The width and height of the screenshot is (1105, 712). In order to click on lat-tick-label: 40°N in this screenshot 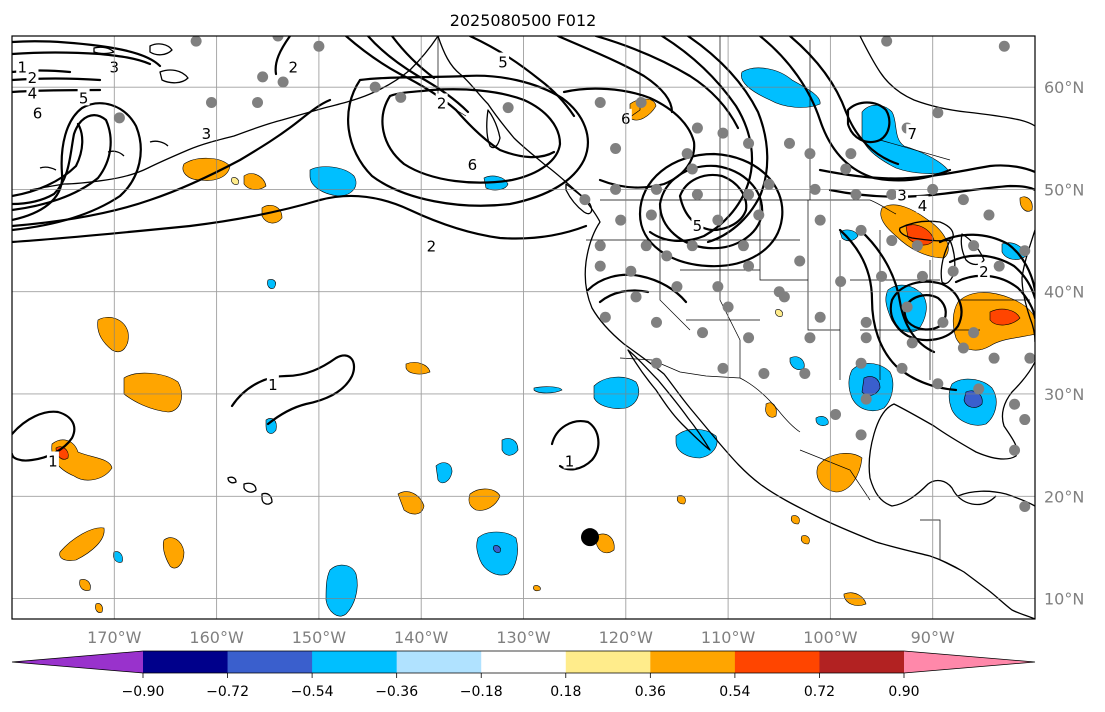, I will do `click(1064, 292)`.